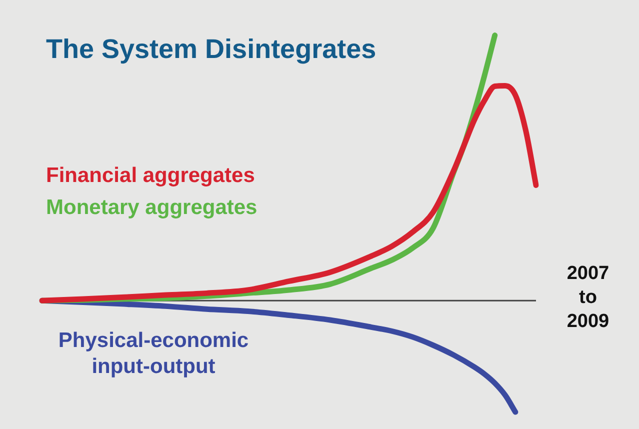 The height and width of the screenshot is (429, 639). Describe the element at coordinates (150, 176) in the screenshot. I see `text: Financial aggregates` at that location.